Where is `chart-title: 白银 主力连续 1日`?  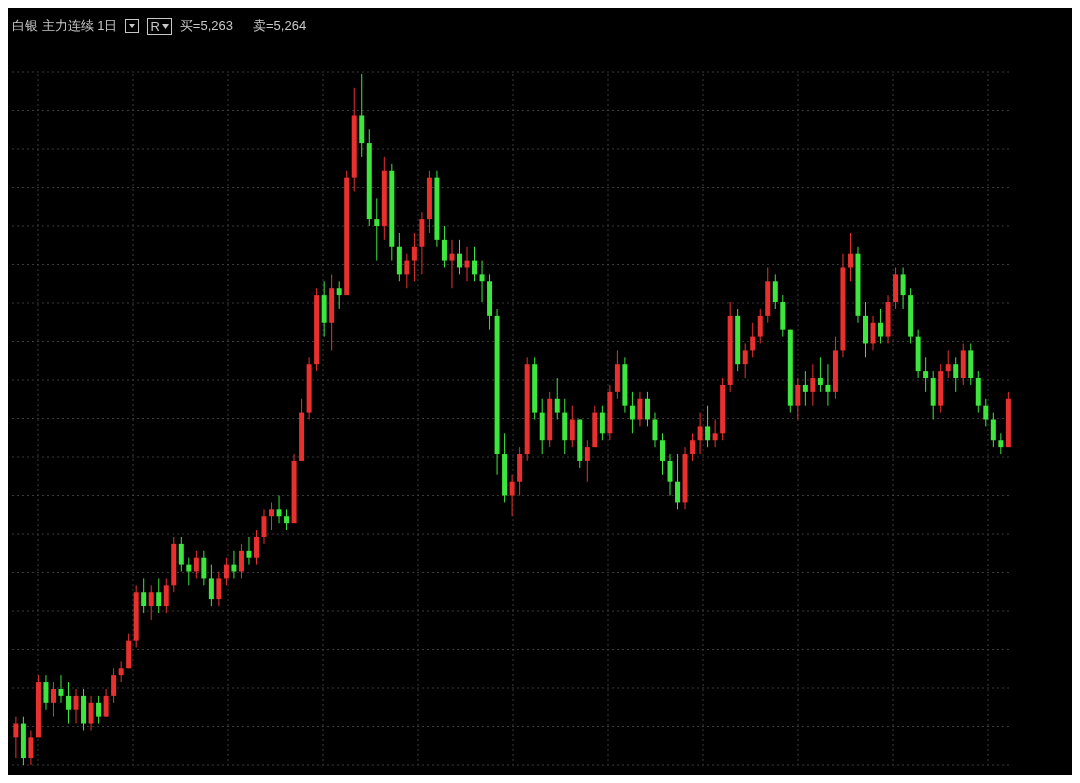
chart-title: 白银 主力连续 1日 is located at coordinates (65, 26).